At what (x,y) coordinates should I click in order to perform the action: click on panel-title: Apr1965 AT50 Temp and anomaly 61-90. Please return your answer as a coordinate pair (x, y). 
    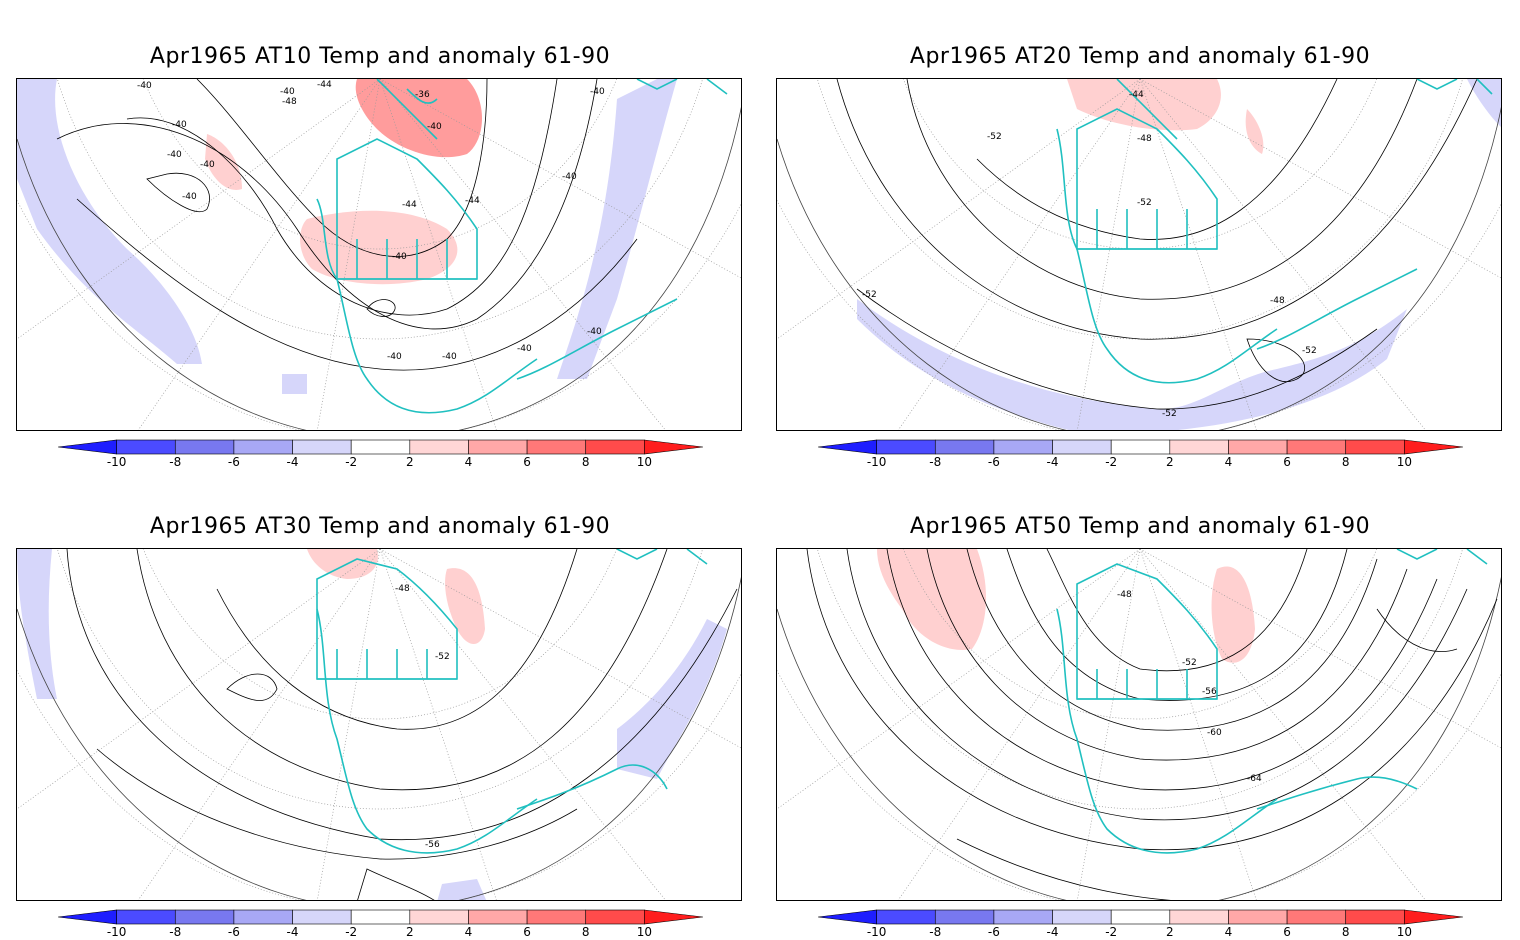
    Looking at the image, I should click on (1140, 526).